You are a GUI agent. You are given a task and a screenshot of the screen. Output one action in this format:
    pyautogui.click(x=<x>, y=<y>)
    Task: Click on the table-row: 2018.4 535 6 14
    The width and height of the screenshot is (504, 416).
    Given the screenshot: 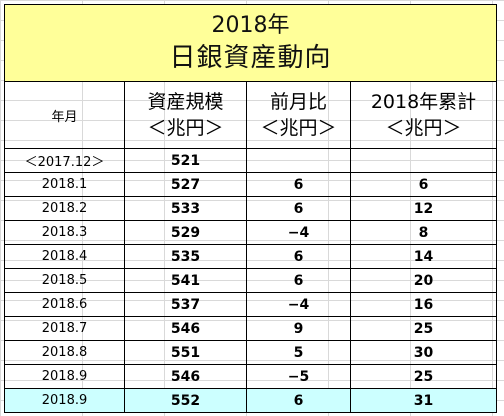 What is the action you would take?
    pyautogui.click(x=251, y=256)
    